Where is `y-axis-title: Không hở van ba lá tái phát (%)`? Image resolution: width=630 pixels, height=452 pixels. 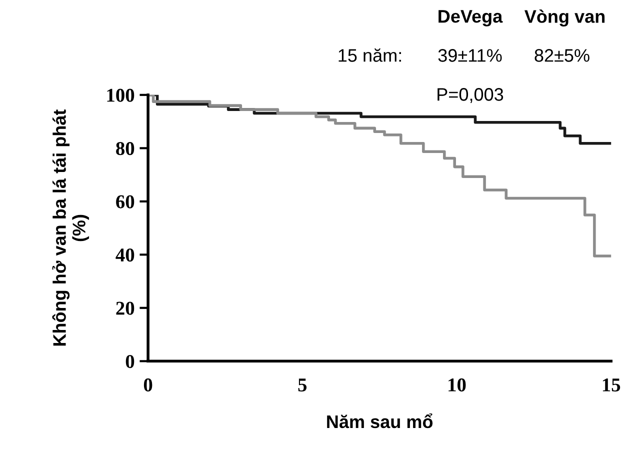 y-axis-title: Không hở van ba lá tái phát (%) is located at coordinates (71, 227).